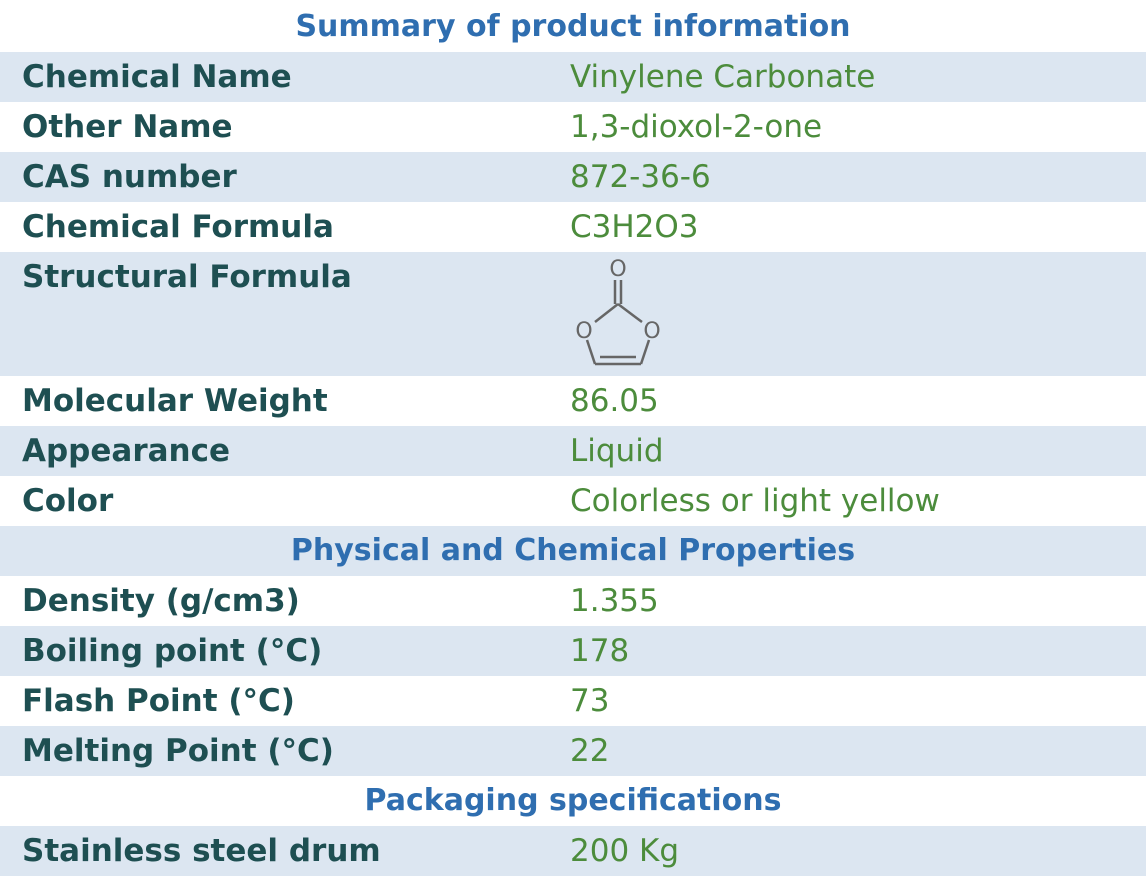 The height and width of the screenshot is (878, 1146). Describe the element at coordinates (617, 451) in the screenshot. I see `row-value: Liquid` at that location.